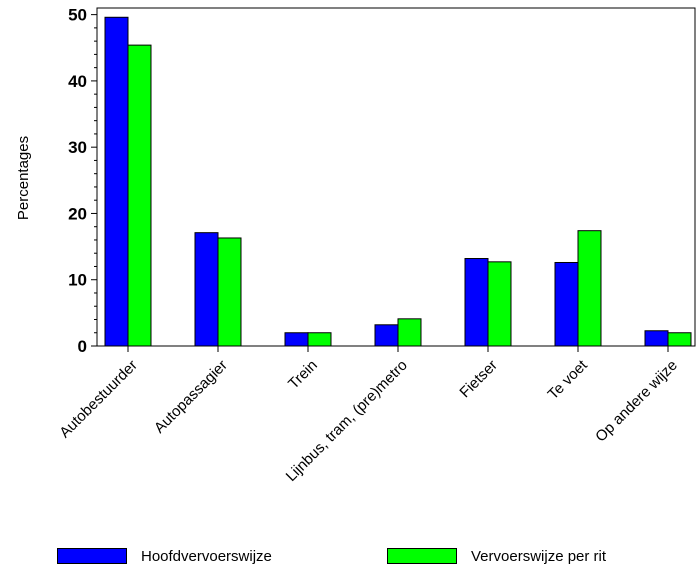  What do you see at coordinates (82, 346) in the screenshot?
I see `y-tick-label: 0` at bounding box center [82, 346].